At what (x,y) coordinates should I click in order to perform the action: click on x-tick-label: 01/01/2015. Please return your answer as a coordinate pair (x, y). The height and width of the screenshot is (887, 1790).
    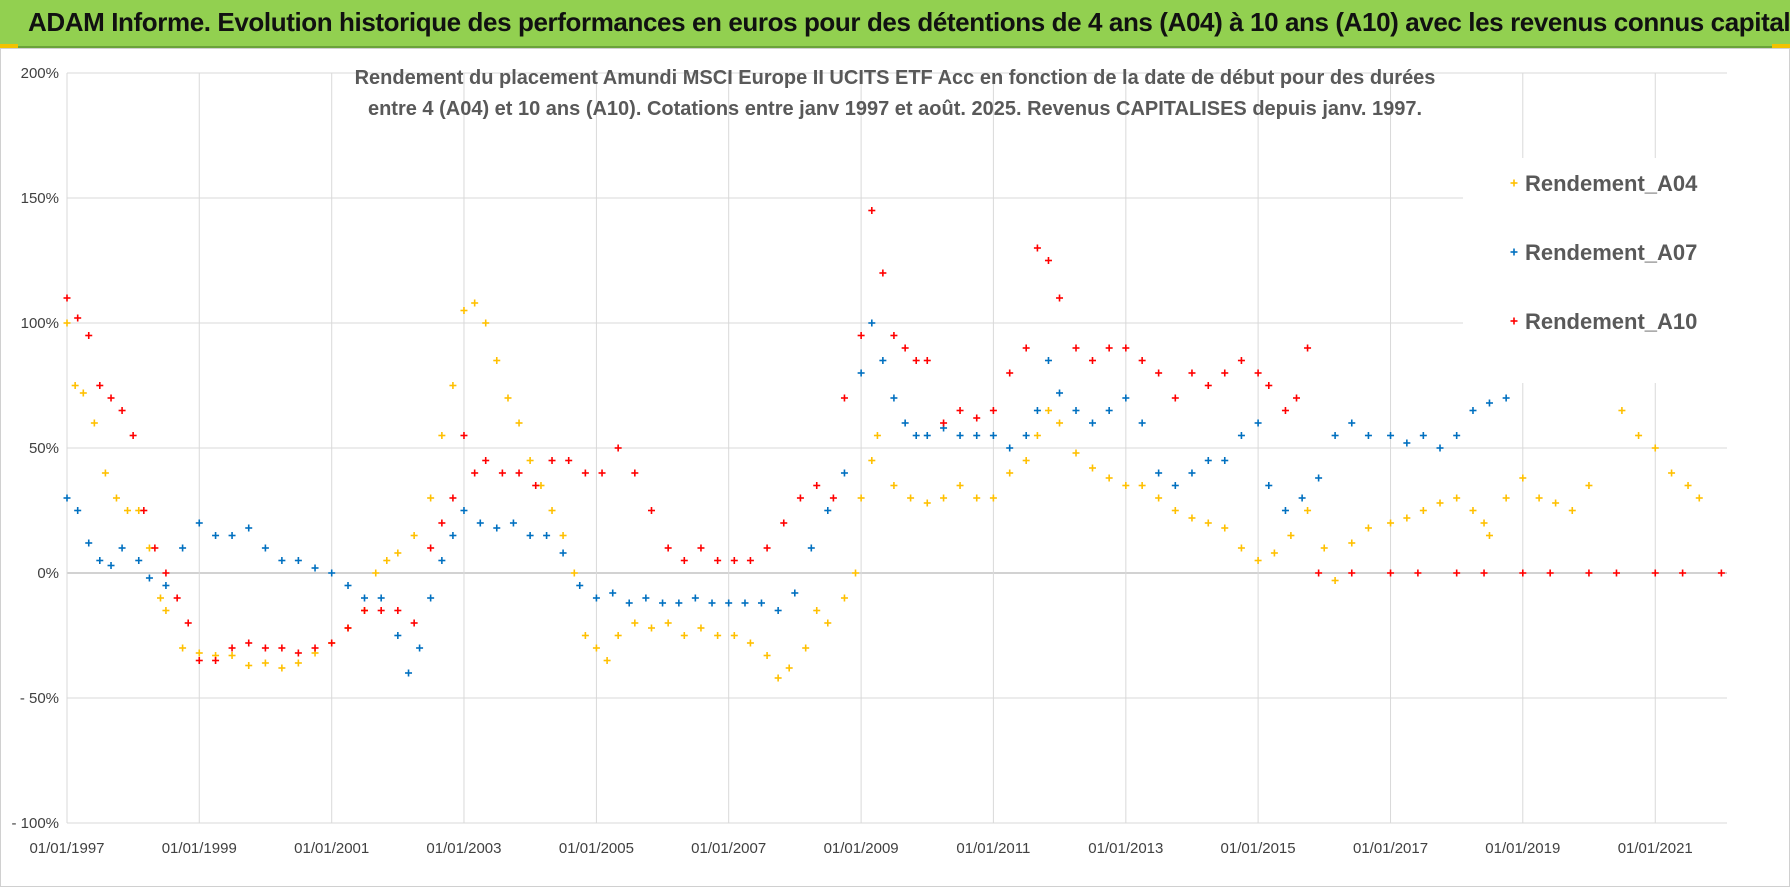
    Looking at the image, I should click on (1258, 848).